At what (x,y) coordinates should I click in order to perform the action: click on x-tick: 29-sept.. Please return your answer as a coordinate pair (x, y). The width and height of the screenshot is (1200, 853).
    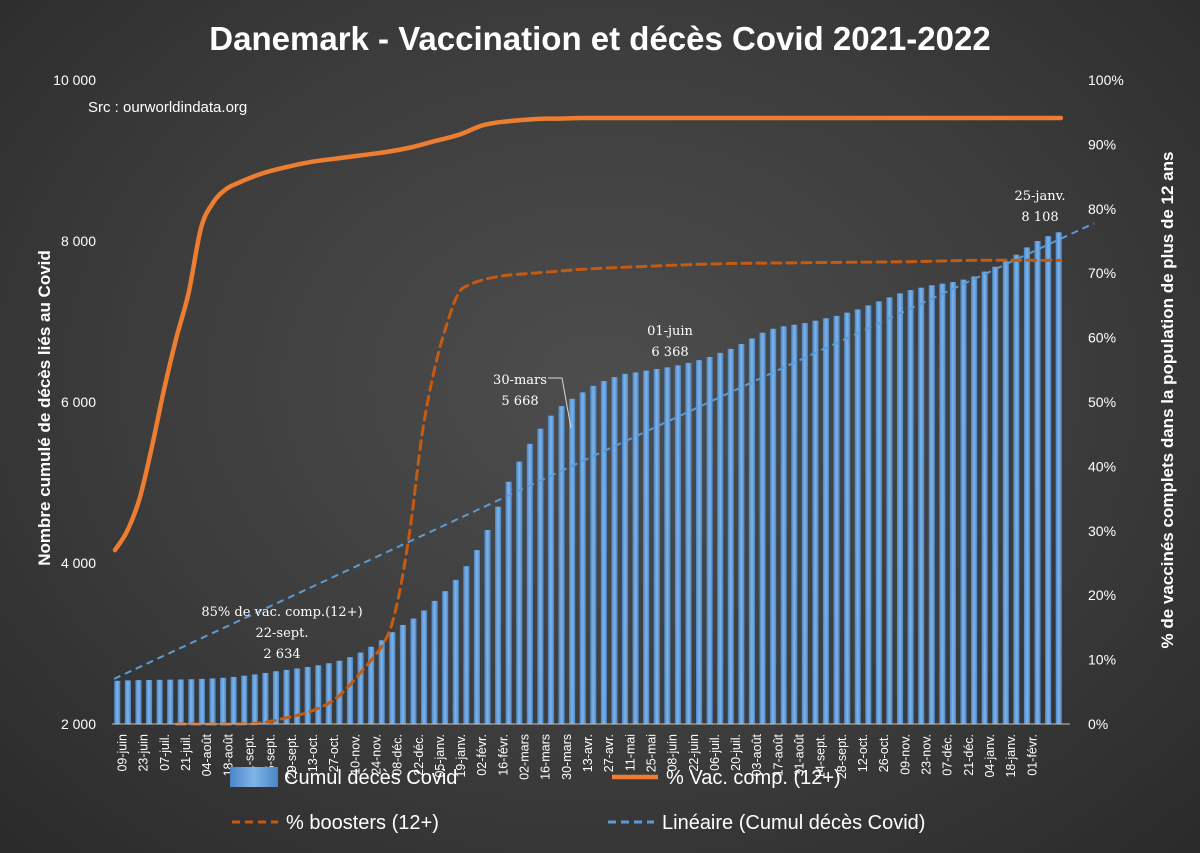
    Looking at the image, I should click on (292, 756).